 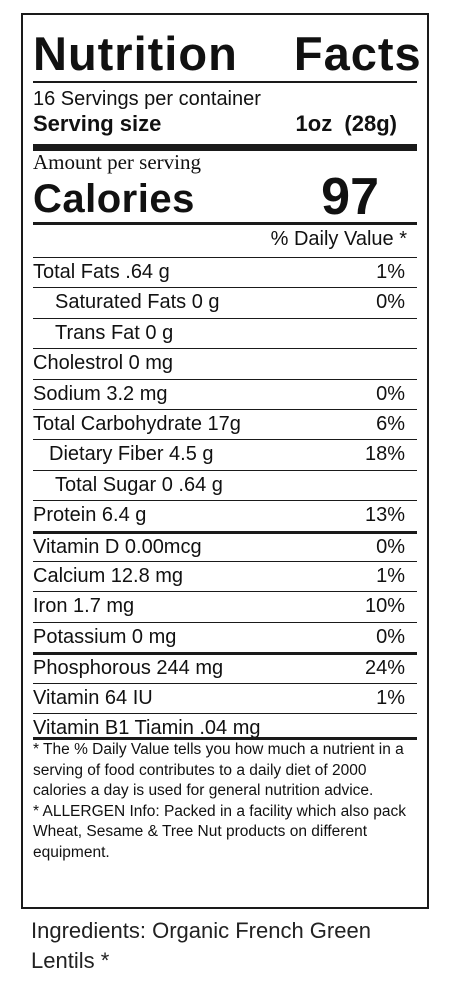 I want to click on nutrient-name: Vitamin B1 Tiamin .04 mg, so click(x=147, y=728).